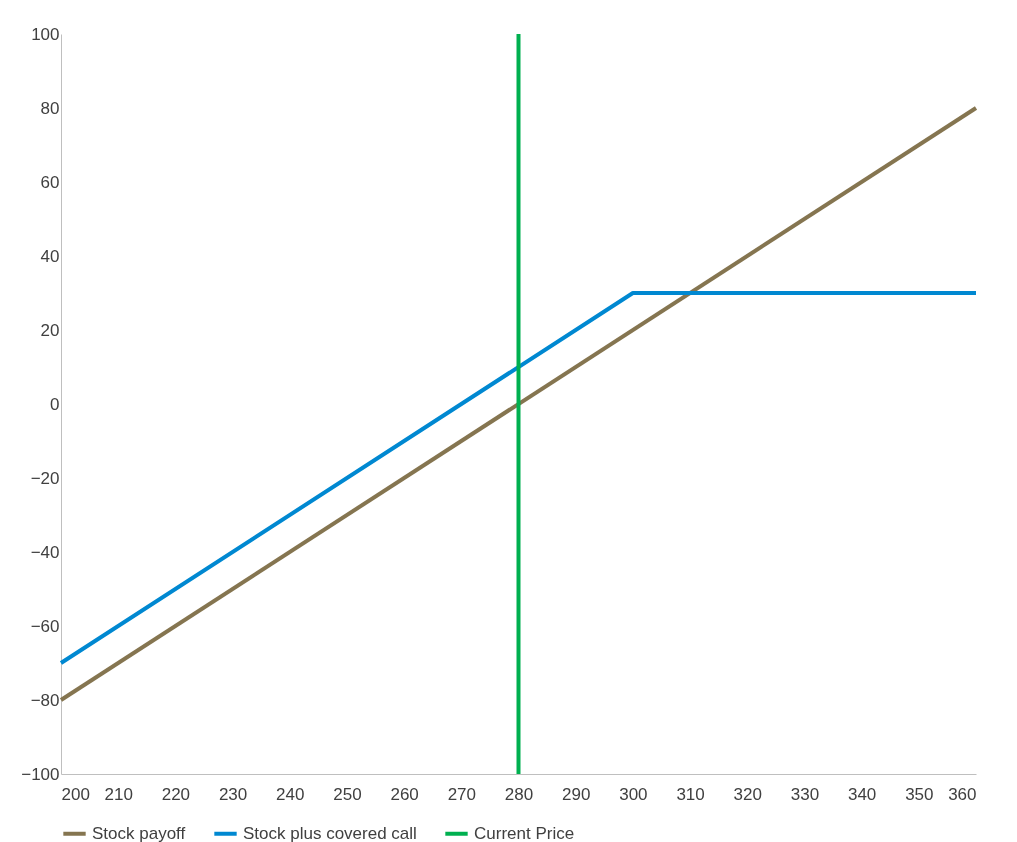 This screenshot has height=842, width=1017. What do you see at coordinates (50, 182) in the screenshot?
I see `y-tick-label: 60` at bounding box center [50, 182].